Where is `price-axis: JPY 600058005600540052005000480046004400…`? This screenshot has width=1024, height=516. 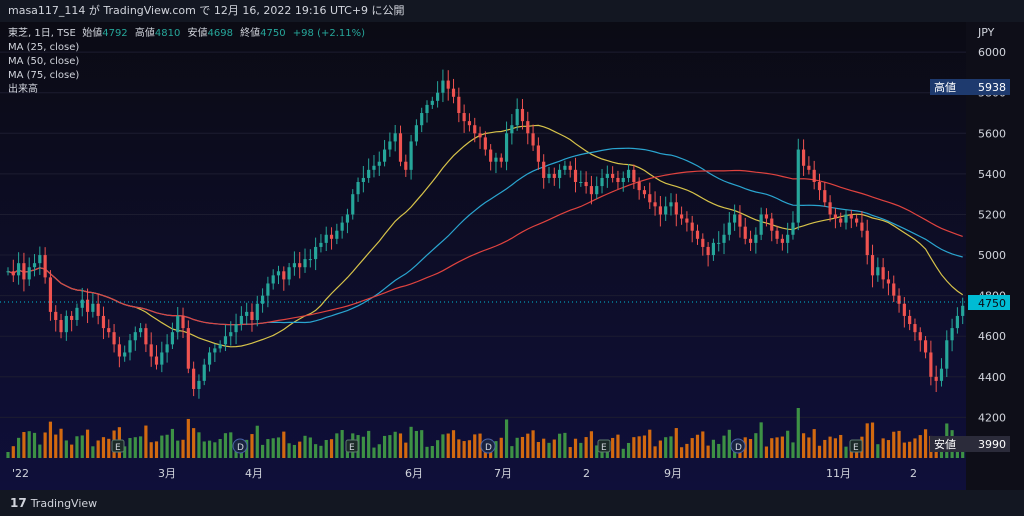 price-axis: JPY 600058005600540052005000480046004400… is located at coordinates (991, 225).